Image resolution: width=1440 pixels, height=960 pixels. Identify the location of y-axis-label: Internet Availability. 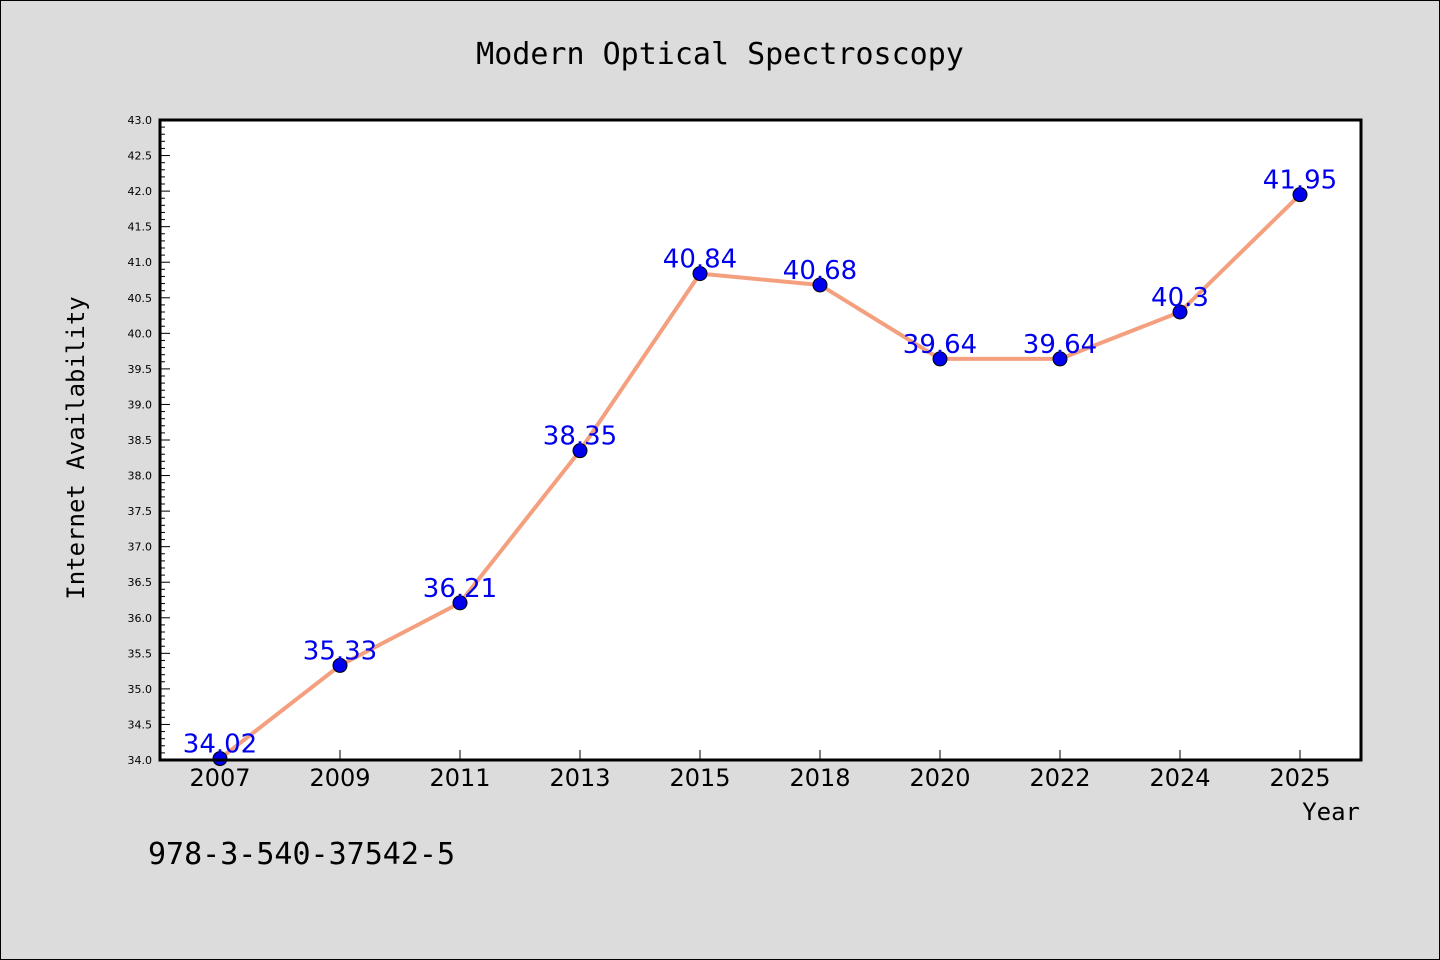
(76, 447).